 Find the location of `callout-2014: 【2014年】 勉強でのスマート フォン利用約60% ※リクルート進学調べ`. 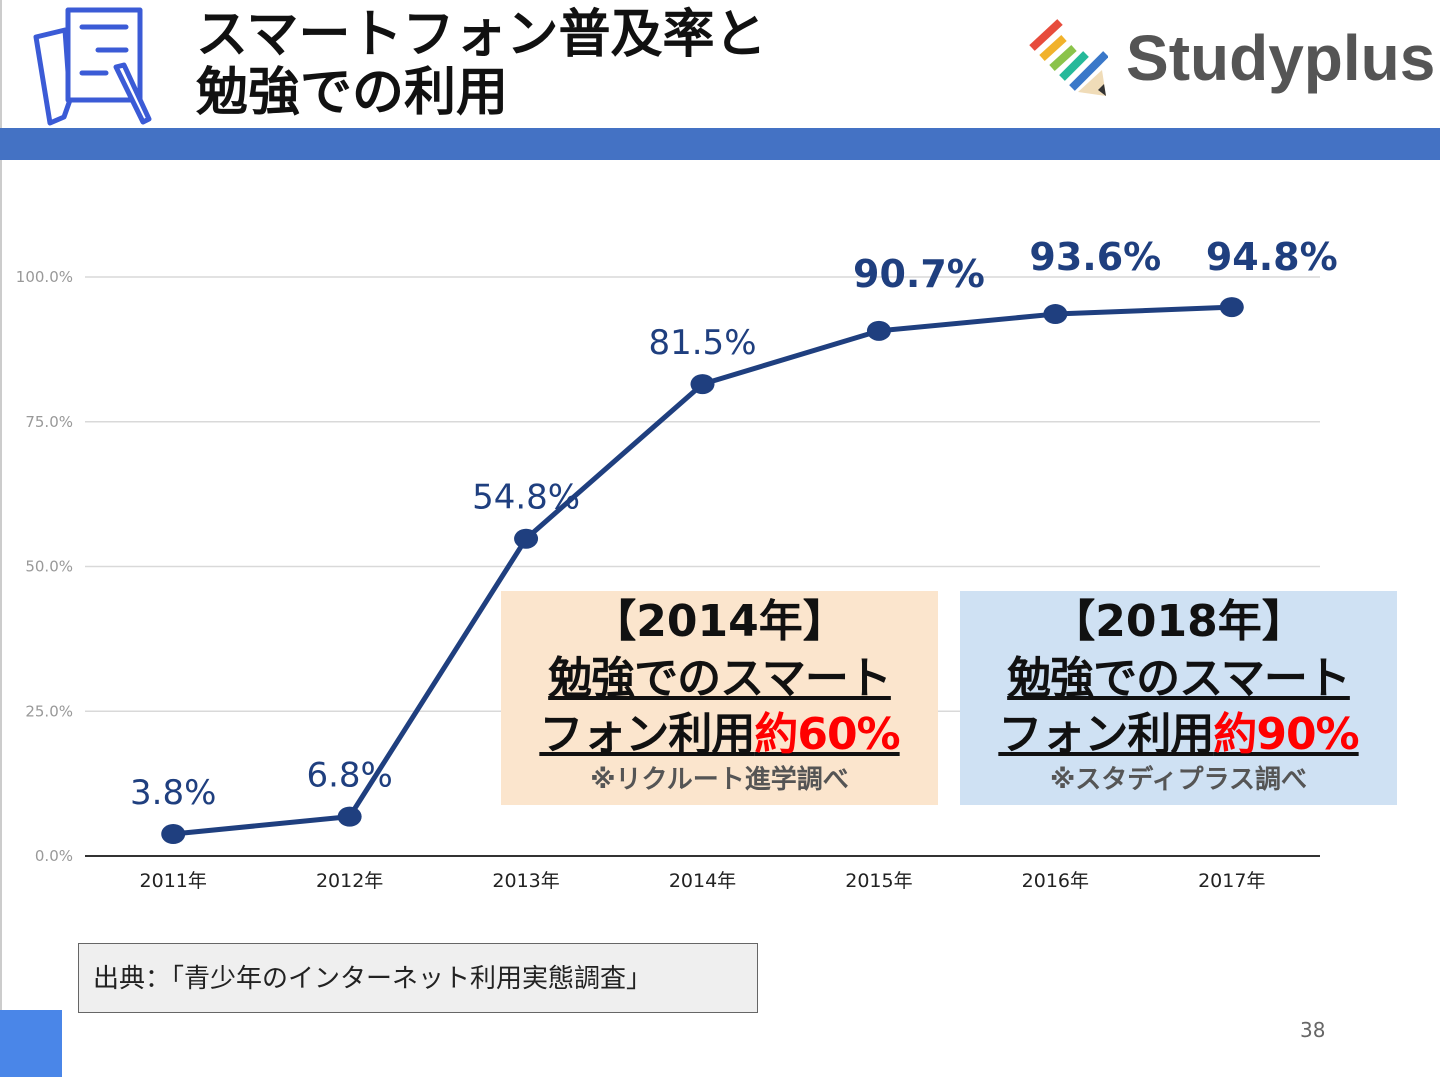

callout-2014: 【2014年】 勉強でのスマート フォン利用約60% ※リクルート進学調べ is located at coordinates (719, 698).